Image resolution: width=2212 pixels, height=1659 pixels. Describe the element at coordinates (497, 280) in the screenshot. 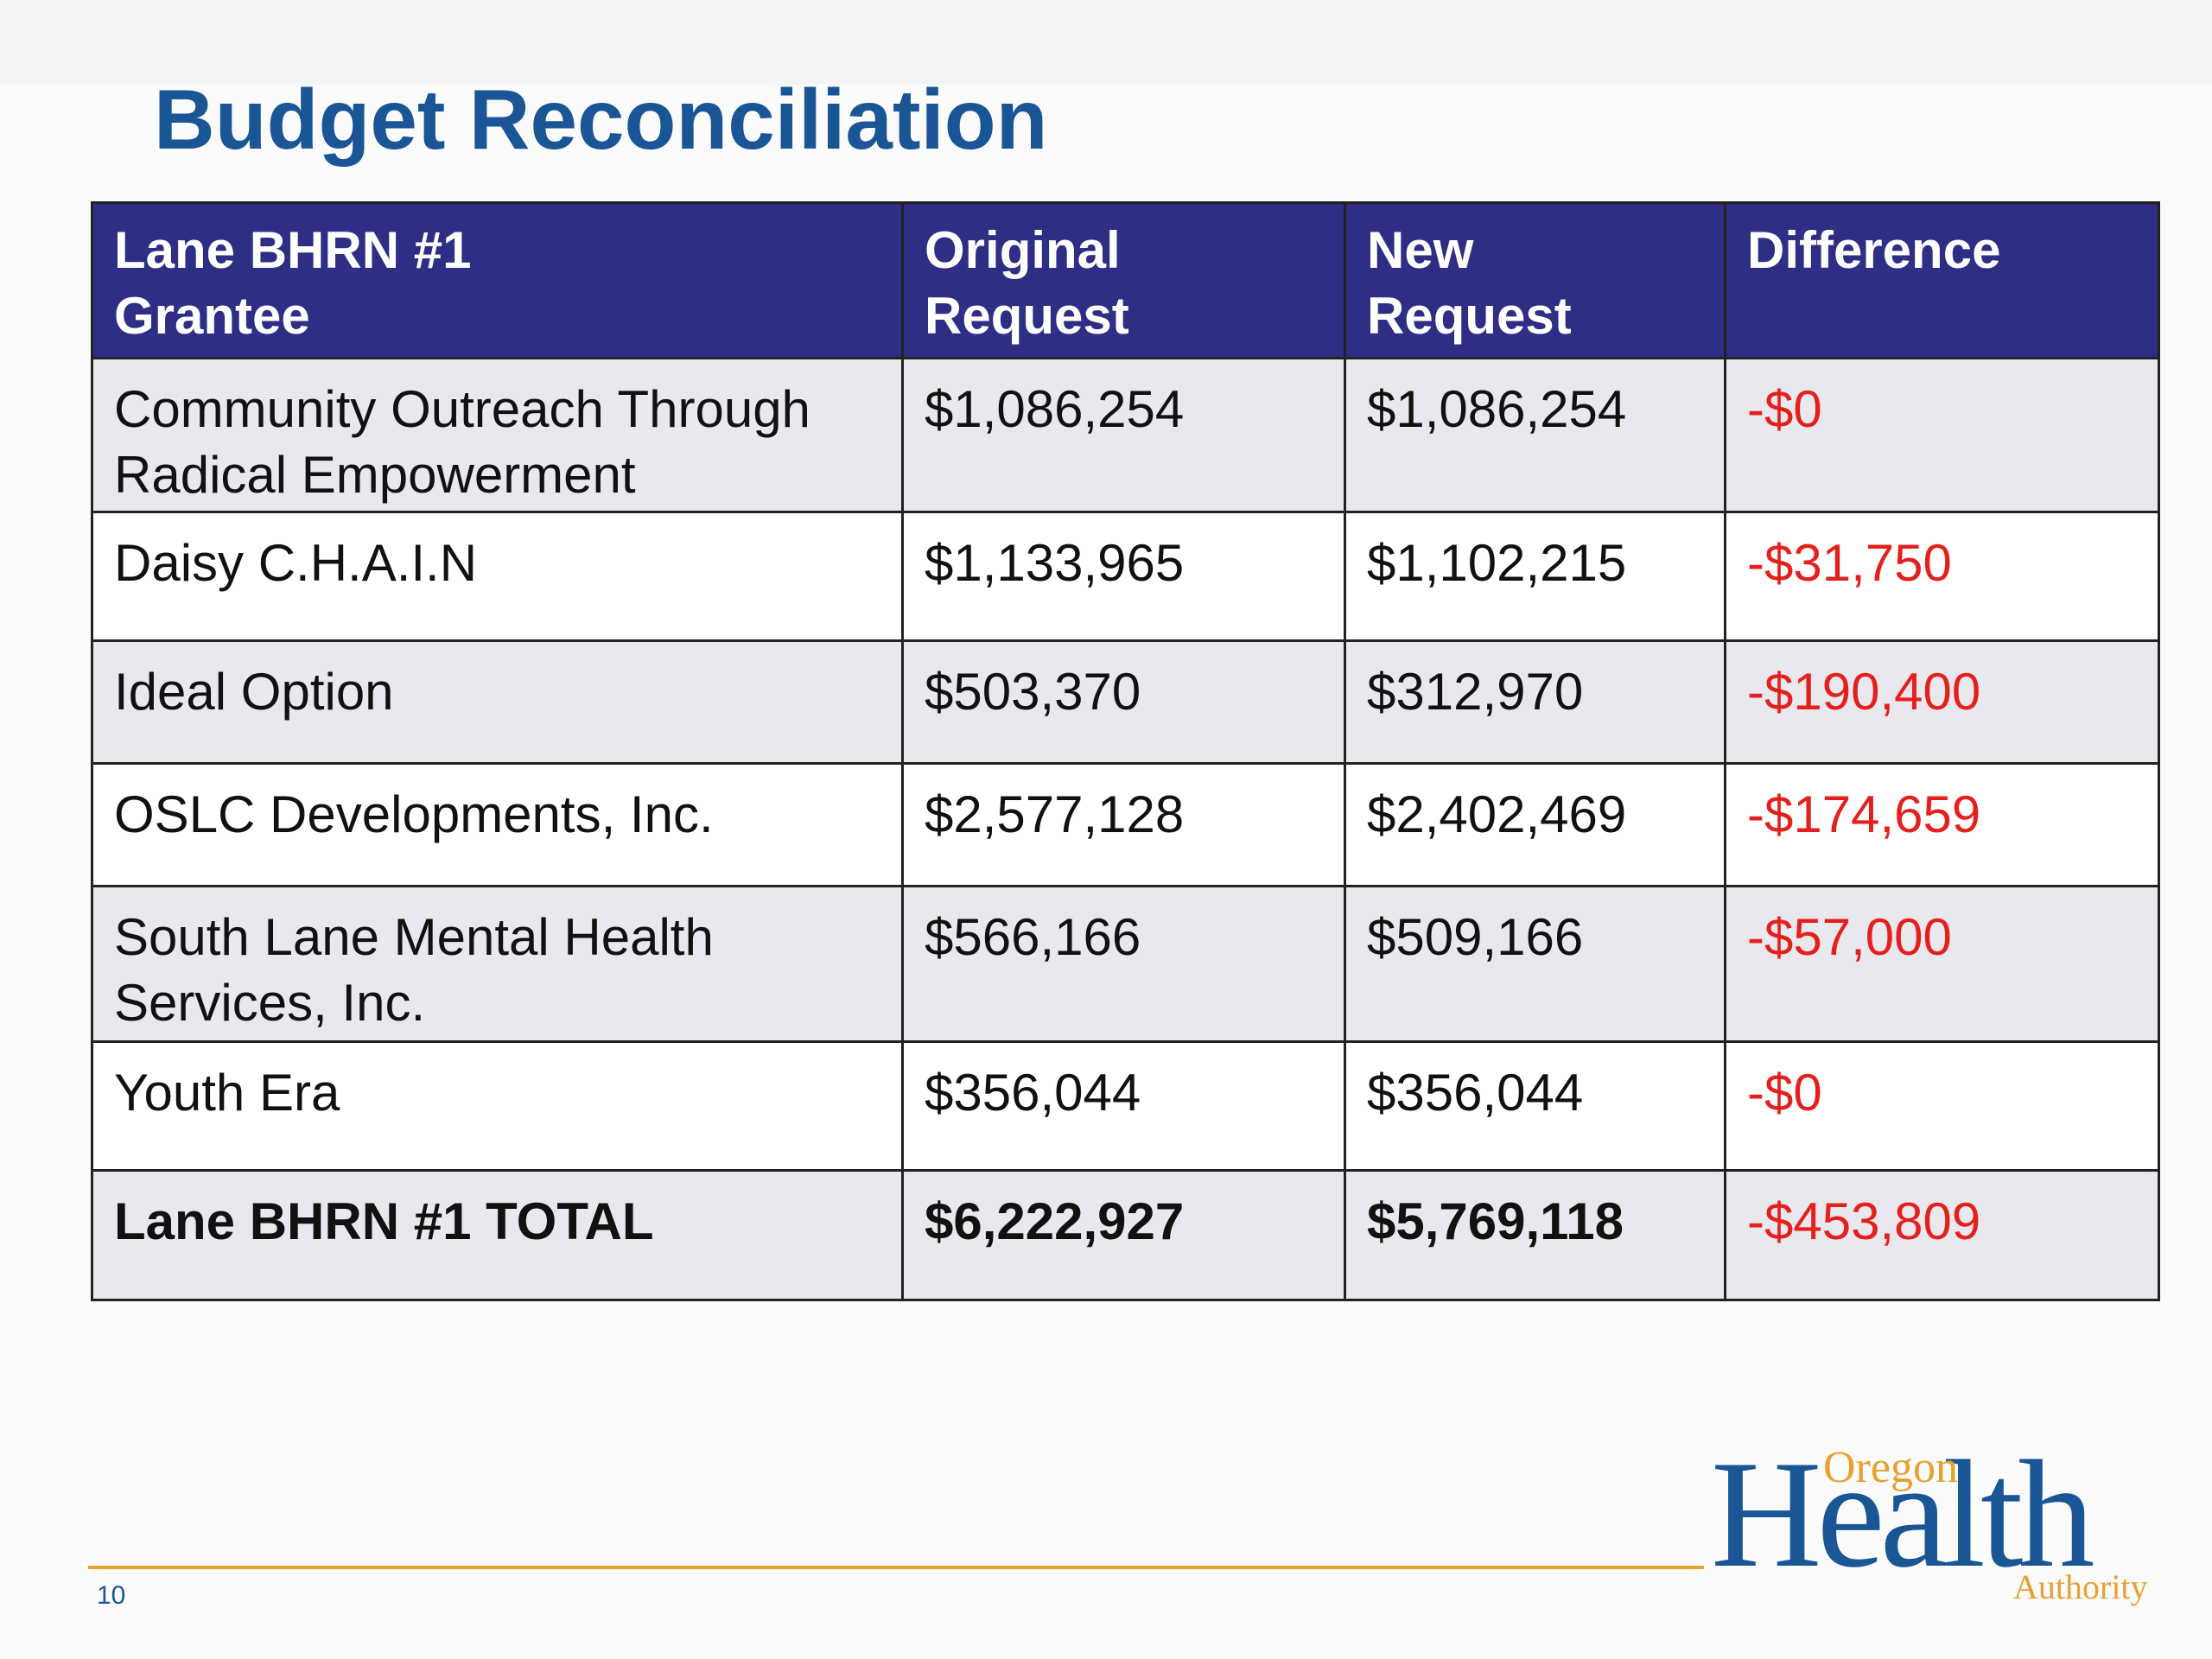

I see `header-grantee: Lane BHRN #1 Grantee` at that location.